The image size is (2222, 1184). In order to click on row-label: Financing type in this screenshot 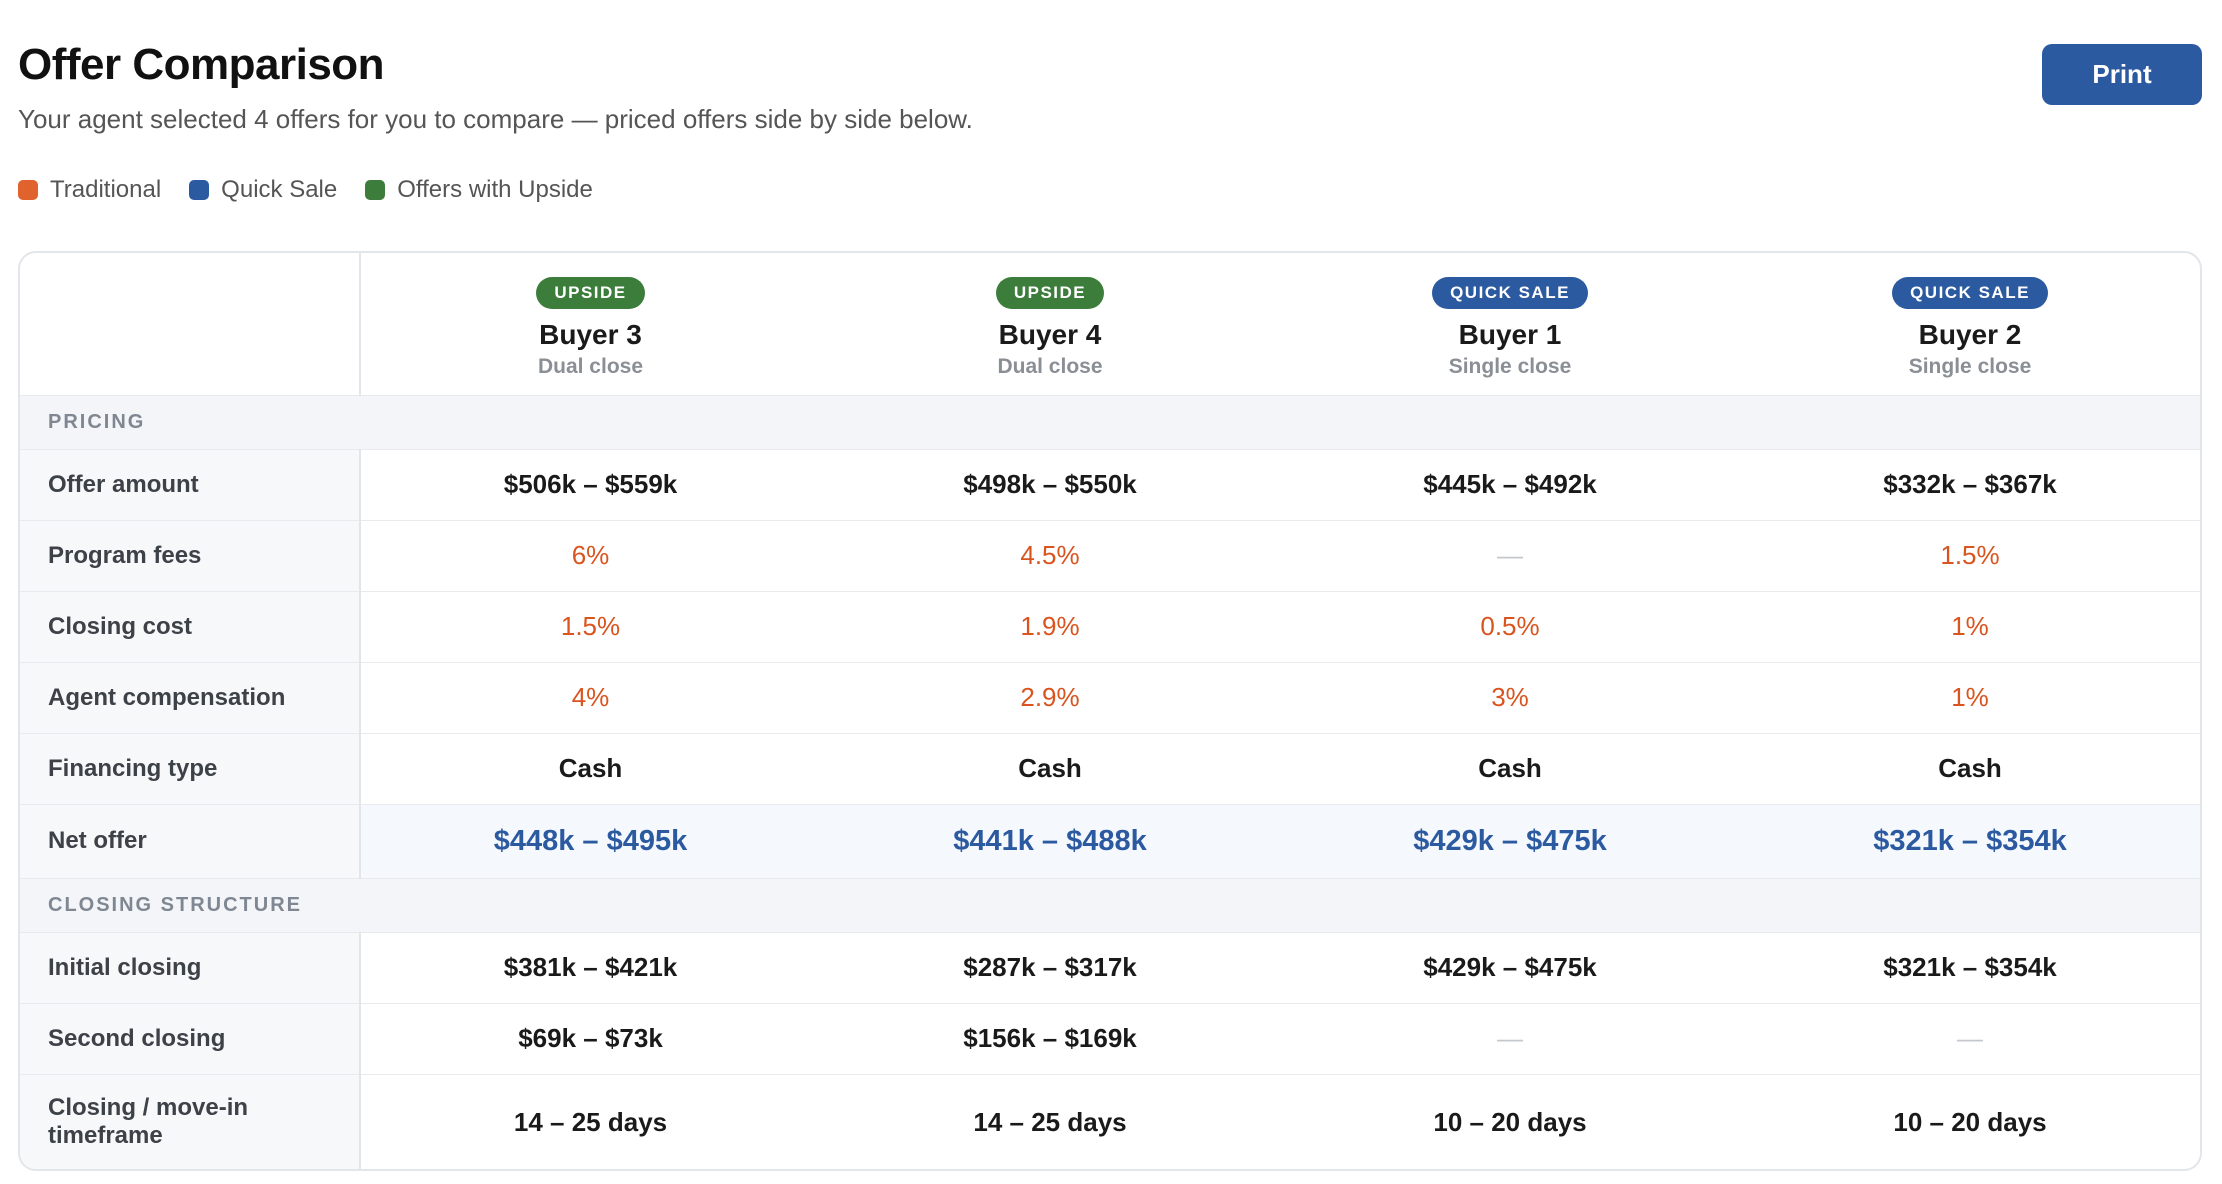, I will do `click(190, 768)`.